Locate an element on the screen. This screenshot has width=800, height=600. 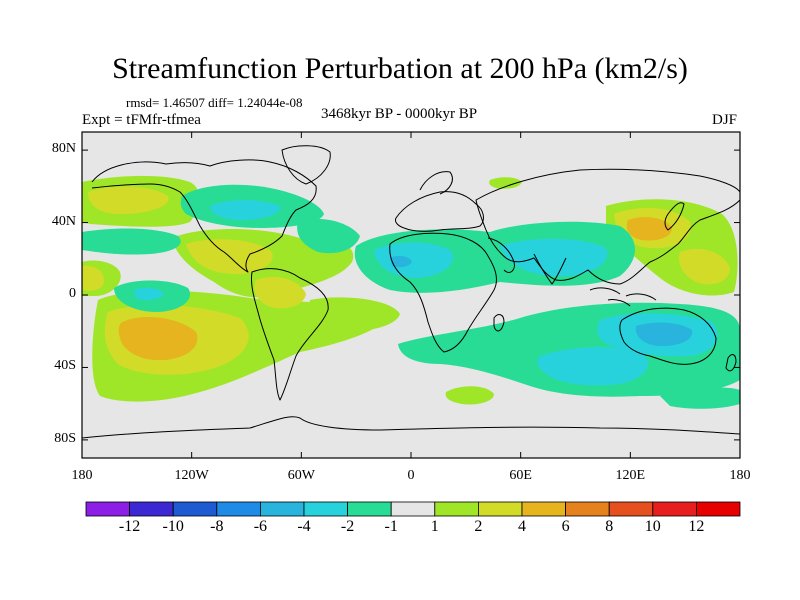
lat-label: 80N is located at coordinates (63, 149).